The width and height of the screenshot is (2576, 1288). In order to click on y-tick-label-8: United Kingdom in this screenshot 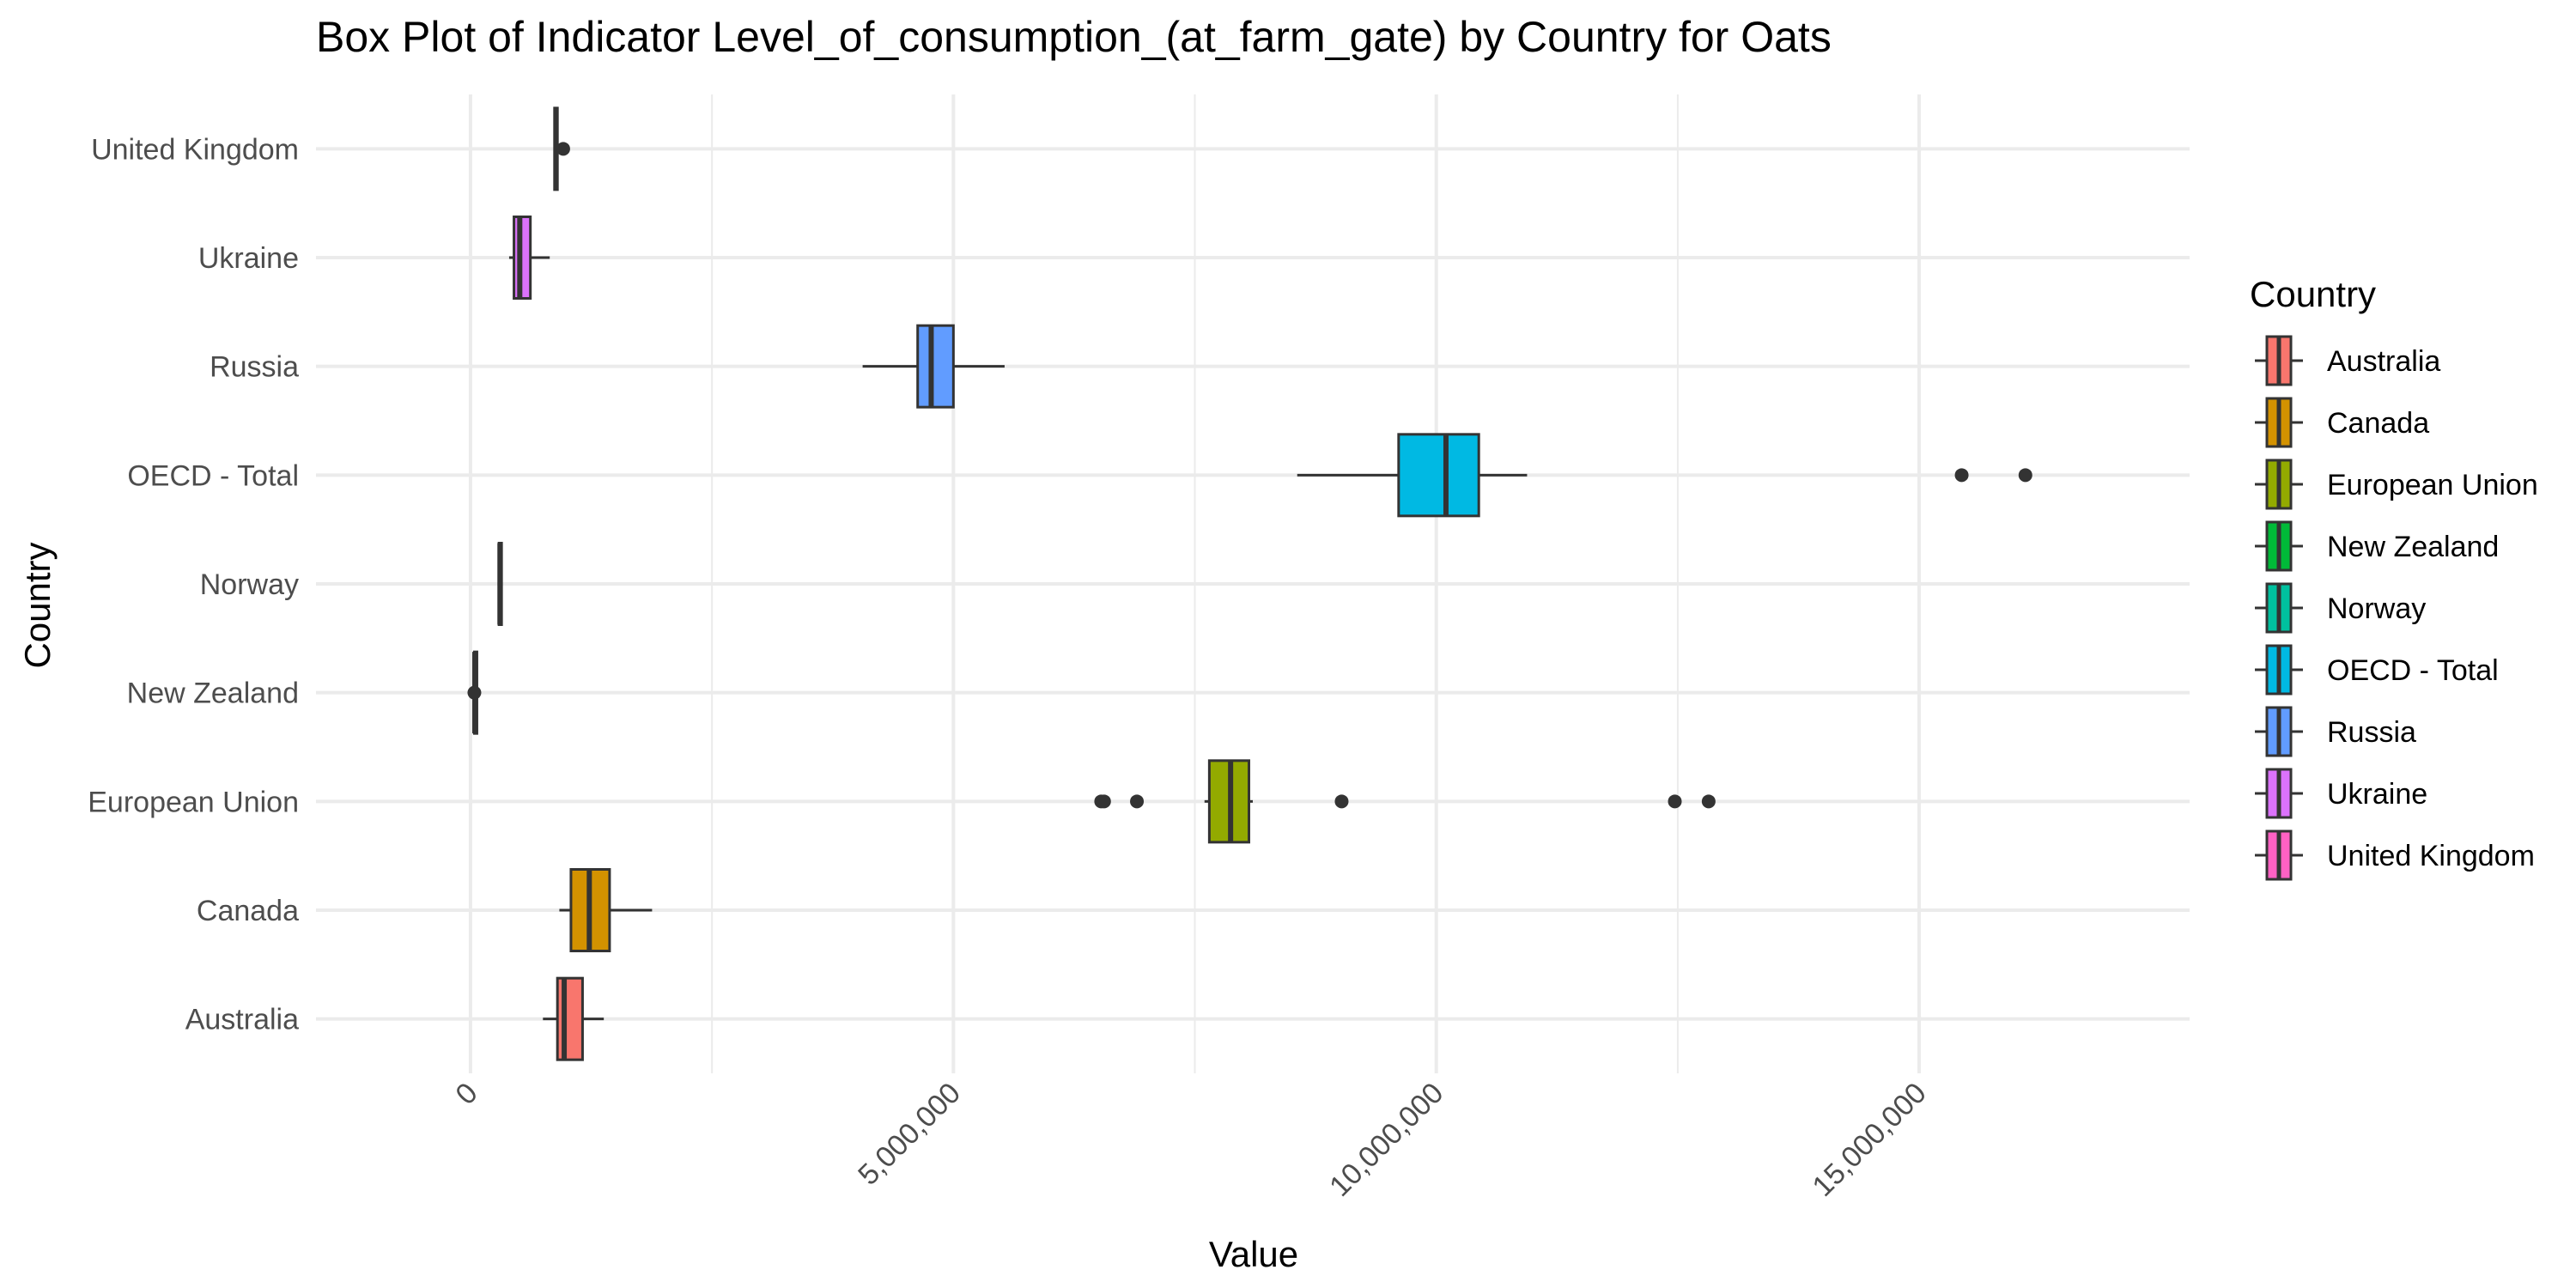, I will do `click(195, 149)`.